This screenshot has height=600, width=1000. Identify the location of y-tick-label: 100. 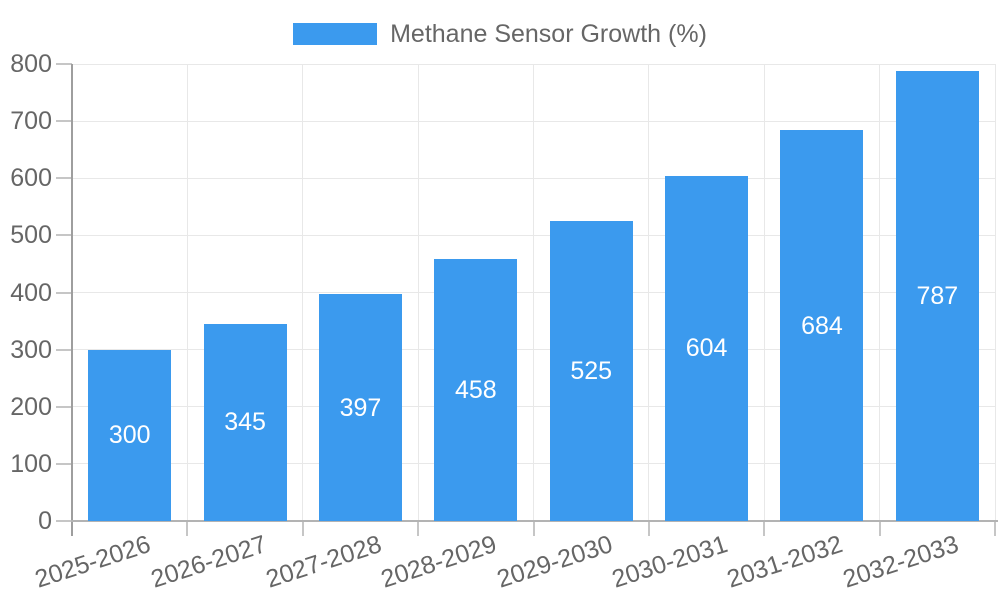
(31, 463).